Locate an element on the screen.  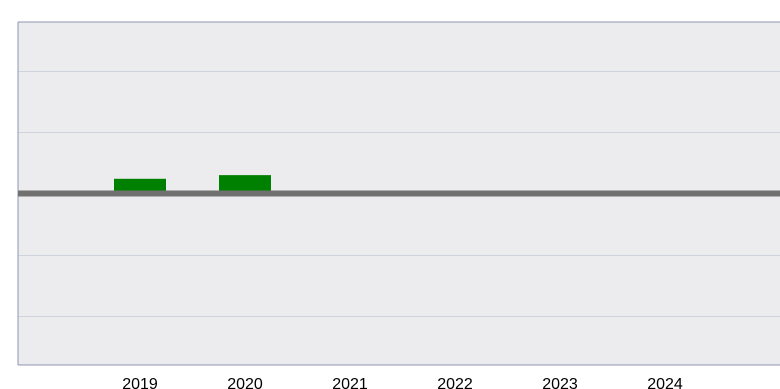
x-tick-label-2019: 2019 is located at coordinates (140, 382).